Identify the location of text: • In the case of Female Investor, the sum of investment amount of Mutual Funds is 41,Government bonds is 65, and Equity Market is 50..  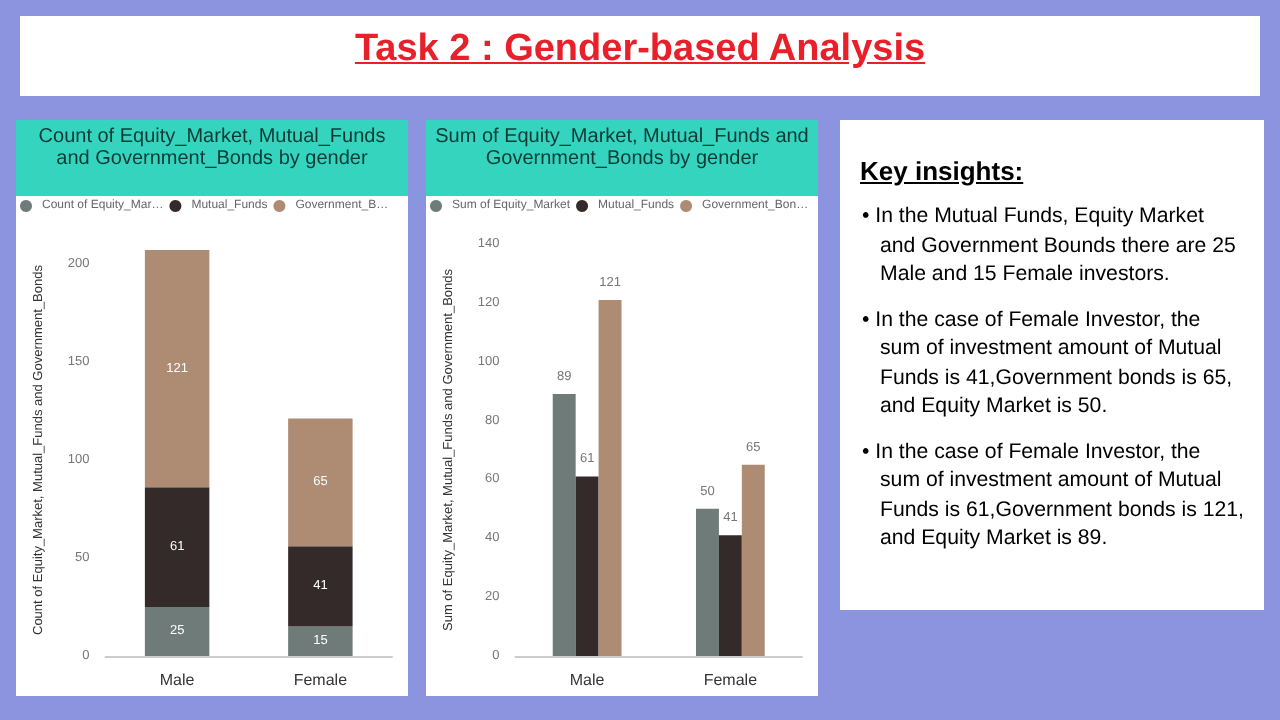
(1048, 363).